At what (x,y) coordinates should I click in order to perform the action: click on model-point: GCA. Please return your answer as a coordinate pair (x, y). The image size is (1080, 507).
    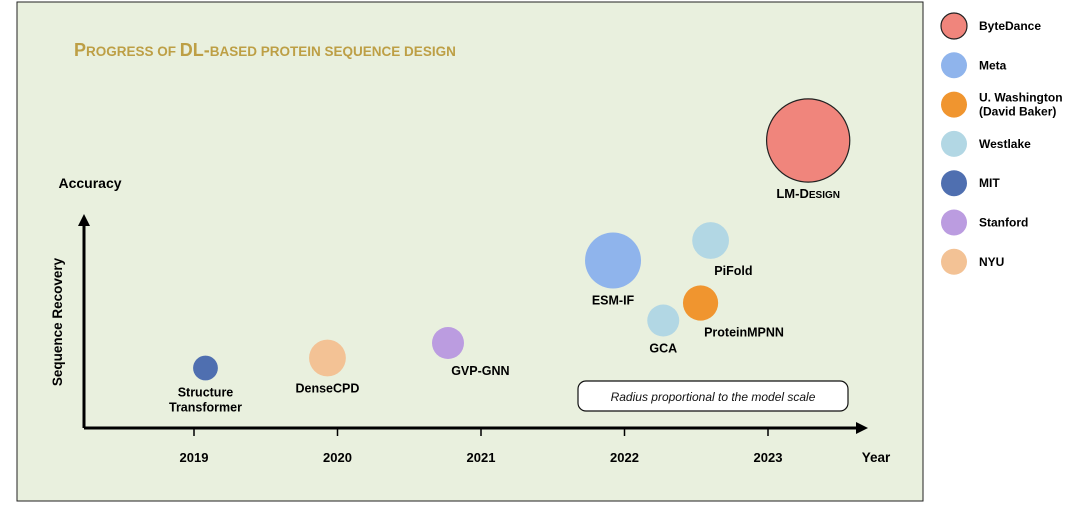
    Looking at the image, I should click on (663, 330).